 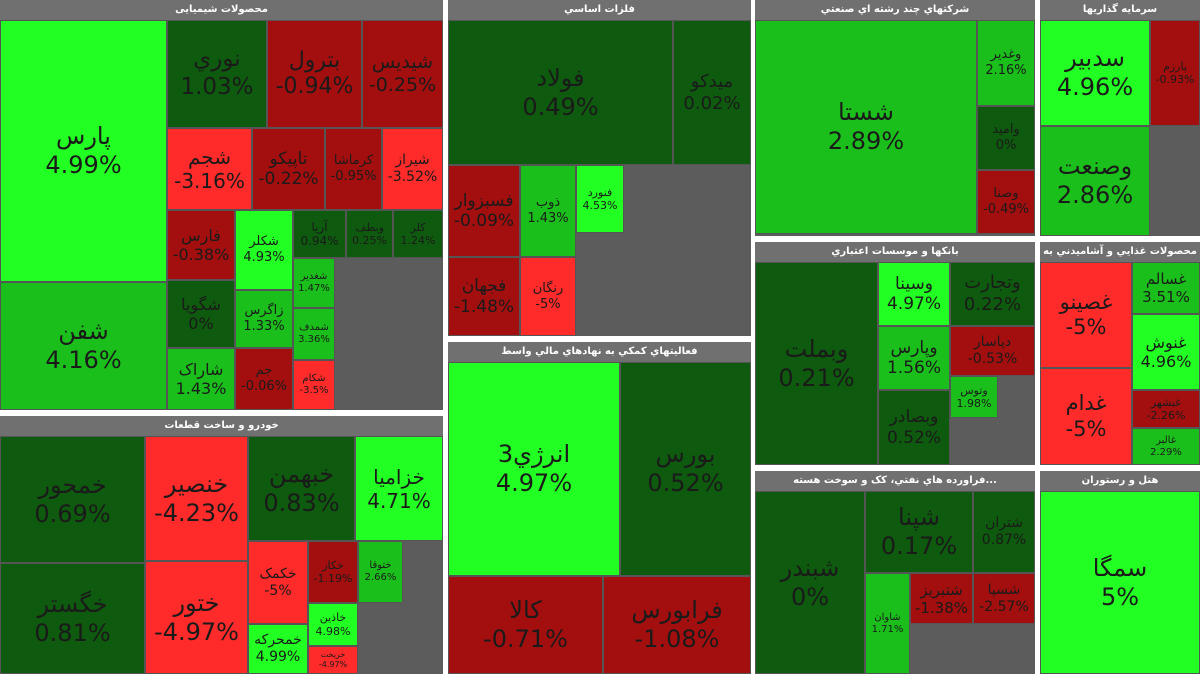 What do you see at coordinates (560, 92) in the screenshot?
I see `stock-cell: فولاد 0.49%` at bounding box center [560, 92].